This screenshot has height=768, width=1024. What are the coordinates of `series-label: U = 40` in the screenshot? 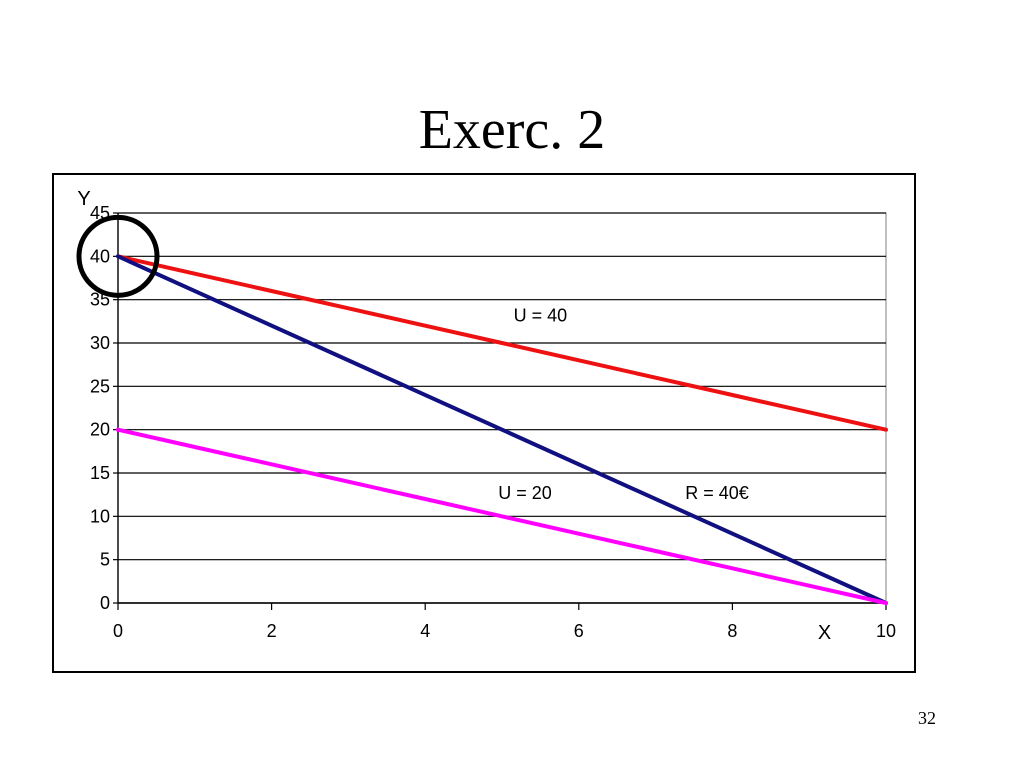 It's located at (541, 315).